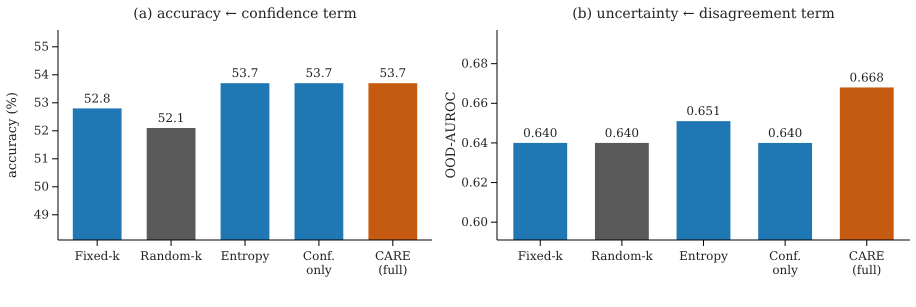 The height and width of the screenshot is (307, 916). I want to click on y-tick-label: 0.68, so click(474, 63).